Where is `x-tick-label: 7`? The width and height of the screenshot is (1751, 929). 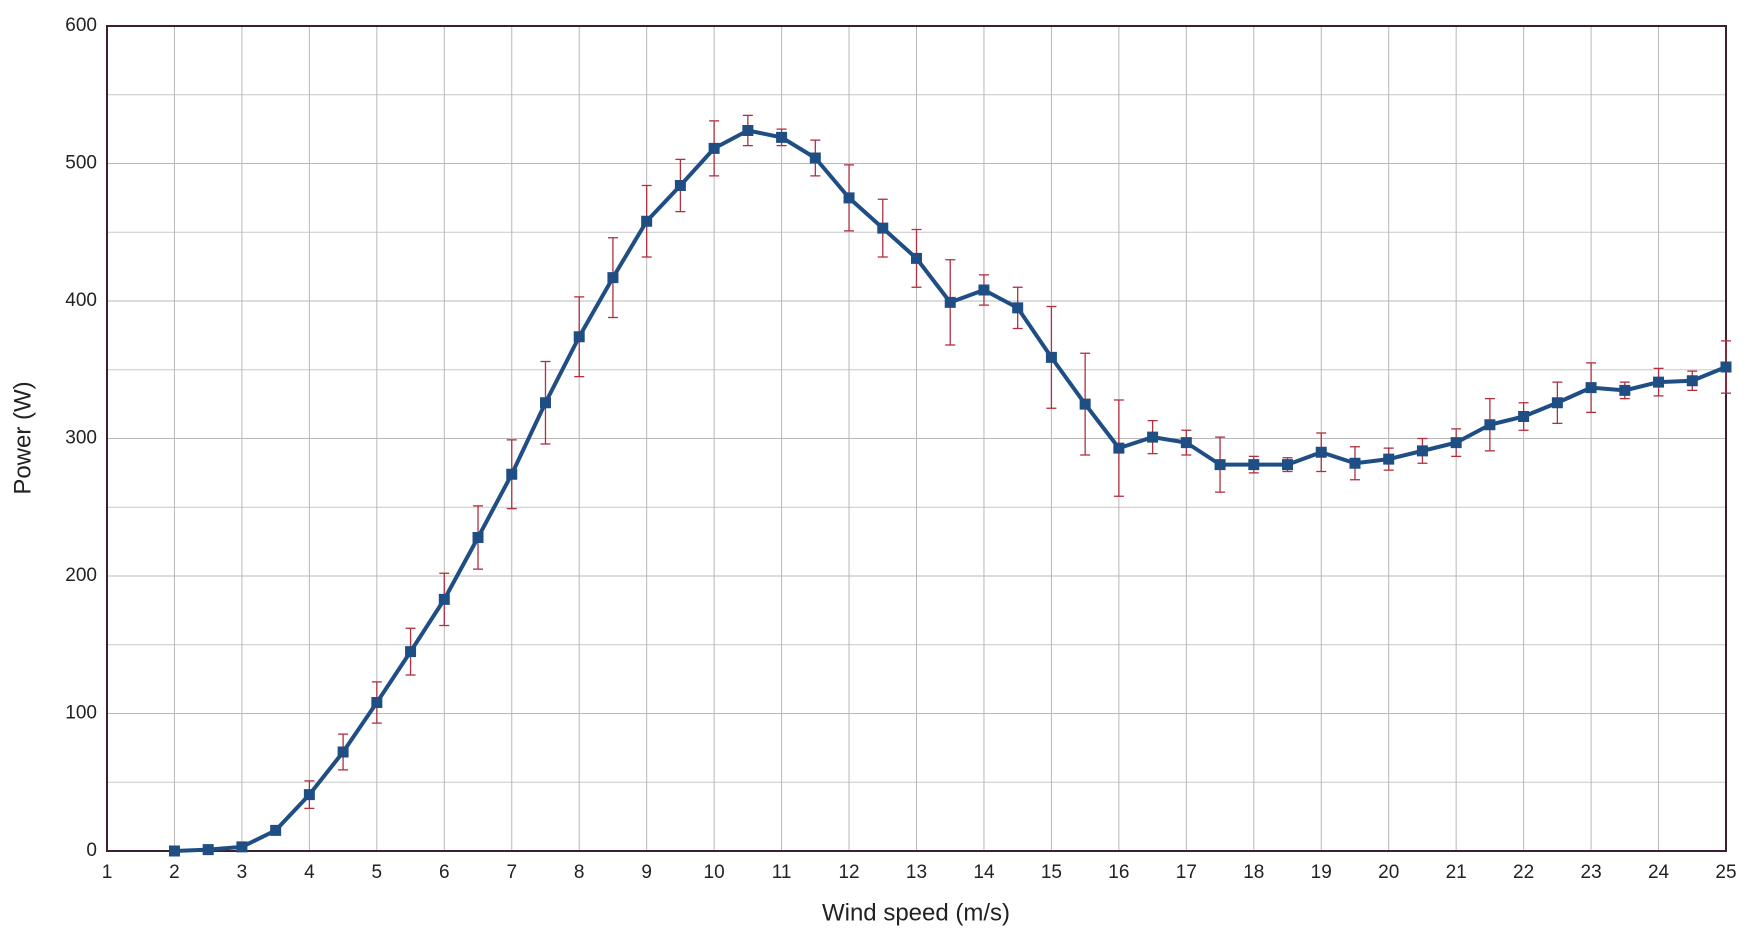 x-tick-label: 7 is located at coordinates (511, 872).